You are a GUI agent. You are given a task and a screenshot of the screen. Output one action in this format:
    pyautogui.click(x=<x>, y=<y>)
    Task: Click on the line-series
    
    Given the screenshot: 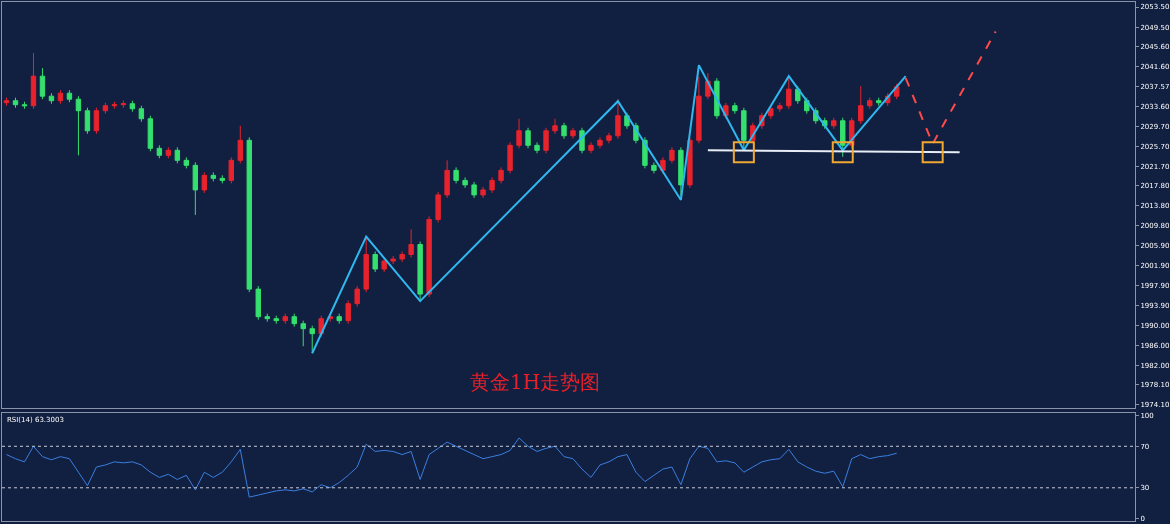 What is the action you would take?
    pyautogui.click(x=452, y=467)
    